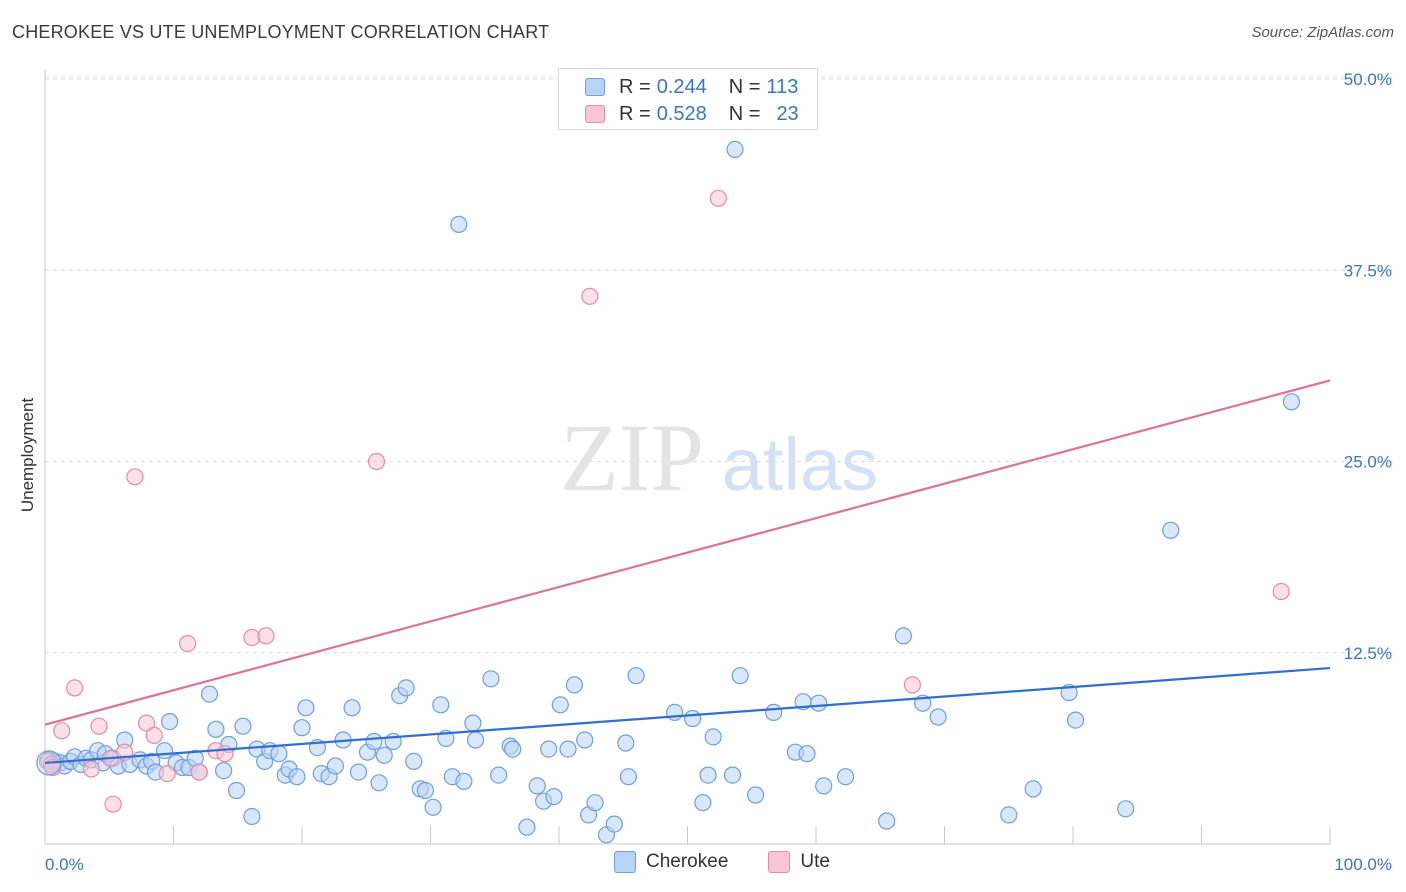  What do you see at coordinates (787, 113) in the screenshot?
I see `legend-n-value: 23` at bounding box center [787, 113].